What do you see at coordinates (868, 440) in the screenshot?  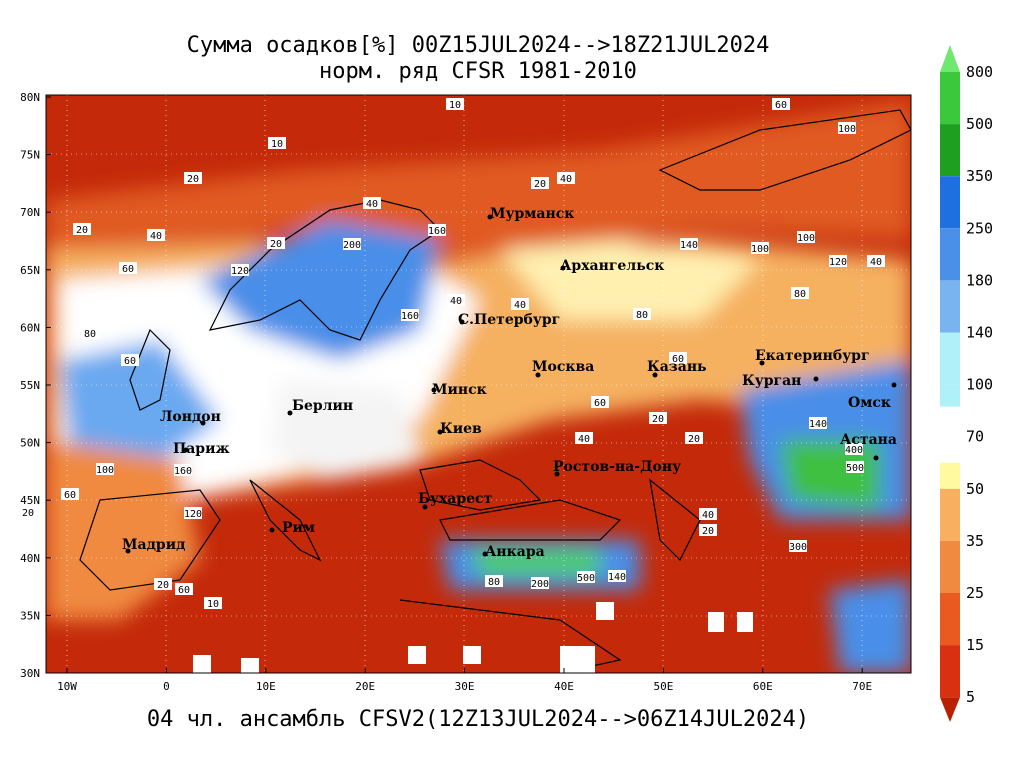 I see `city-label: Астана` at bounding box center [868, 440].